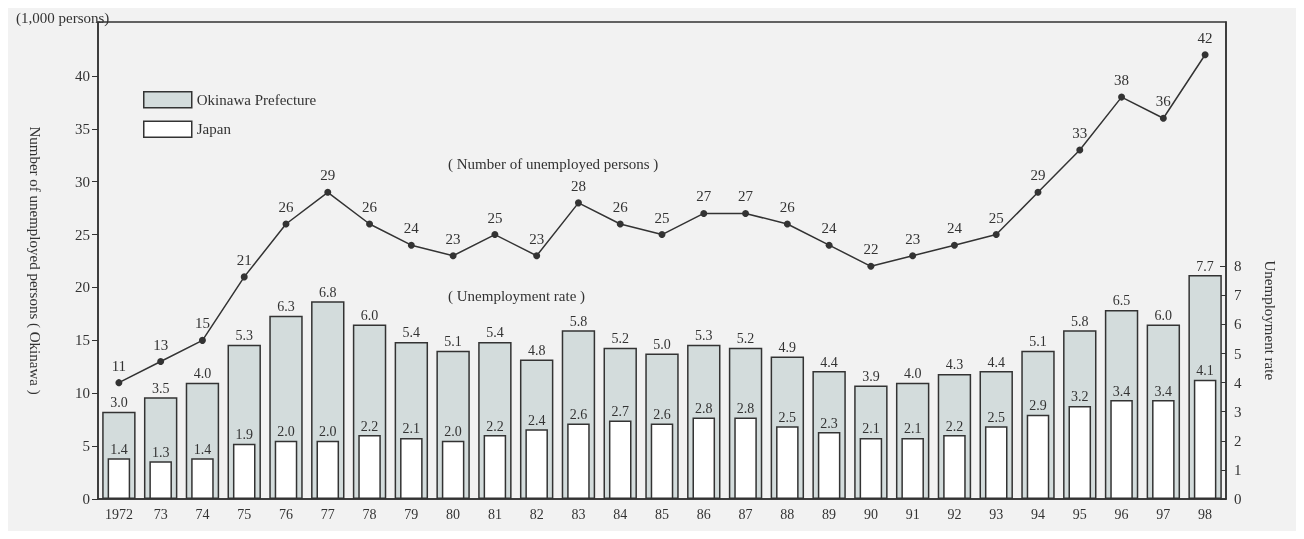  I want to click on x-tick-label: 97, so click(1163, 514).